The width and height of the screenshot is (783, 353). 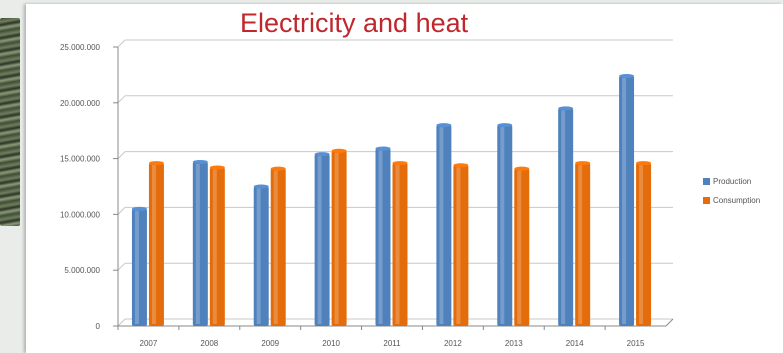 What do you see at coordinates (331, 343) in the screenshot?
I see `x-tick-label: 2010` at bounding box center [331, 343].